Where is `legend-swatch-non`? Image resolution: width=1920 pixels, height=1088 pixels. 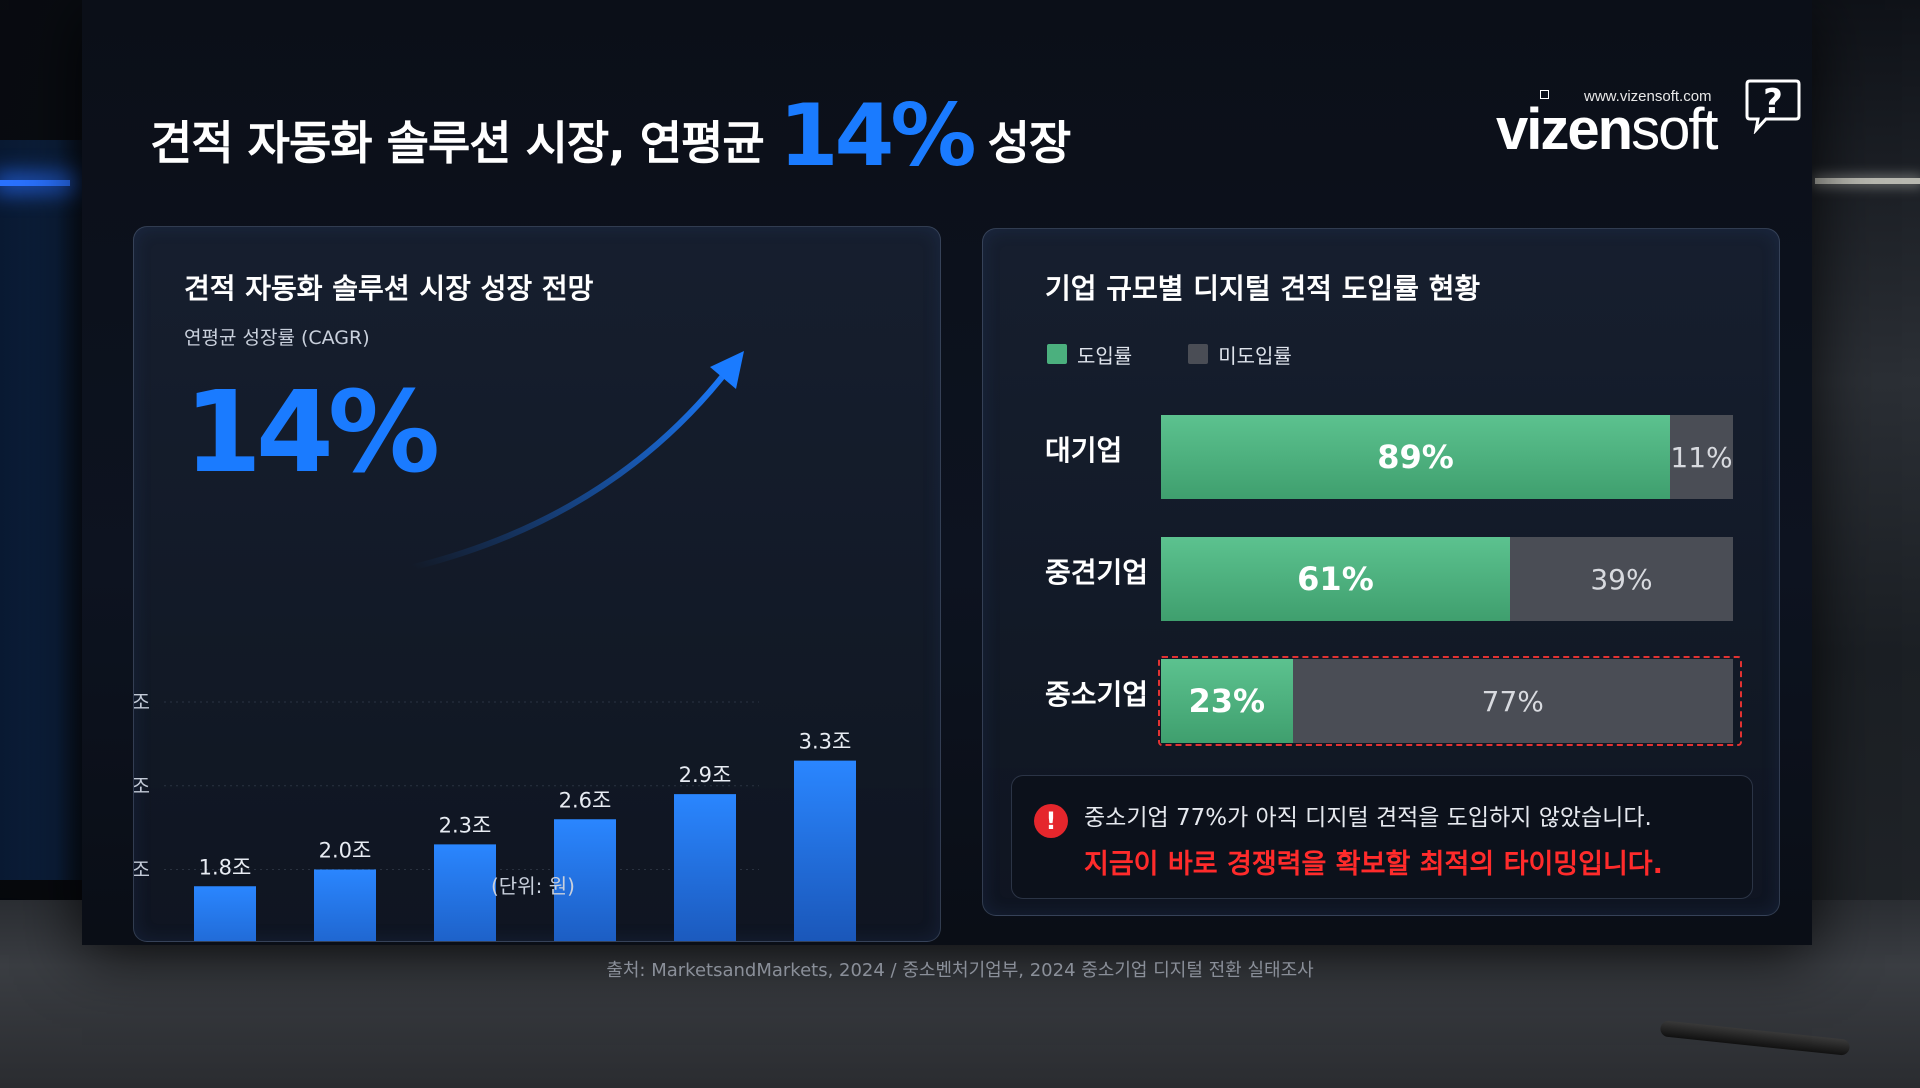 legend-swatch-non is located at coordinates (1198, 354).